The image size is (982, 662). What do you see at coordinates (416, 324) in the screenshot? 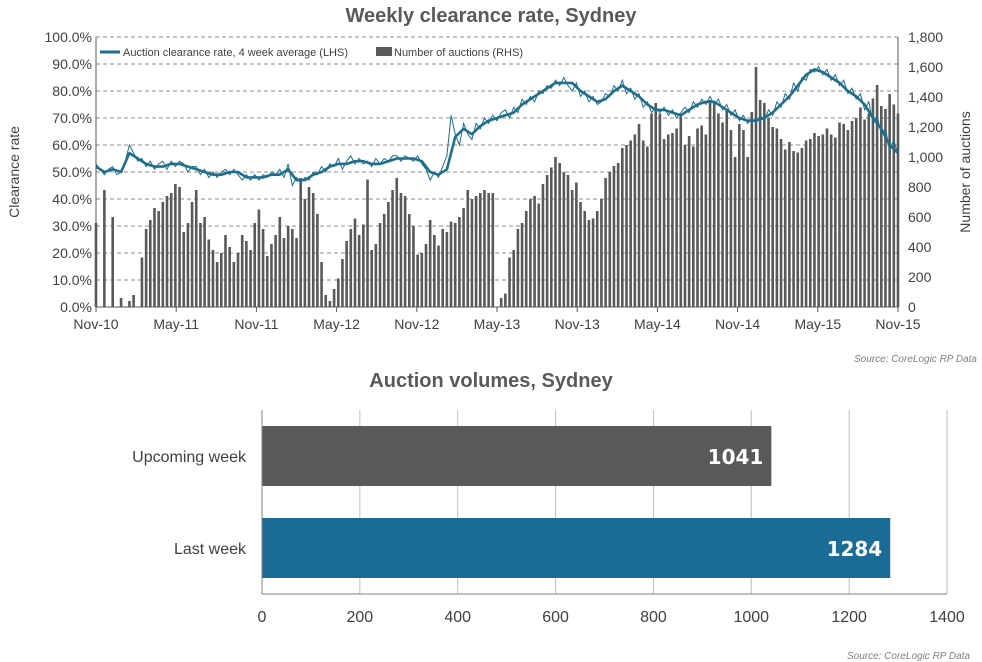
I see `x-tick-label: Nov-12` at bounding box center [416, 324].